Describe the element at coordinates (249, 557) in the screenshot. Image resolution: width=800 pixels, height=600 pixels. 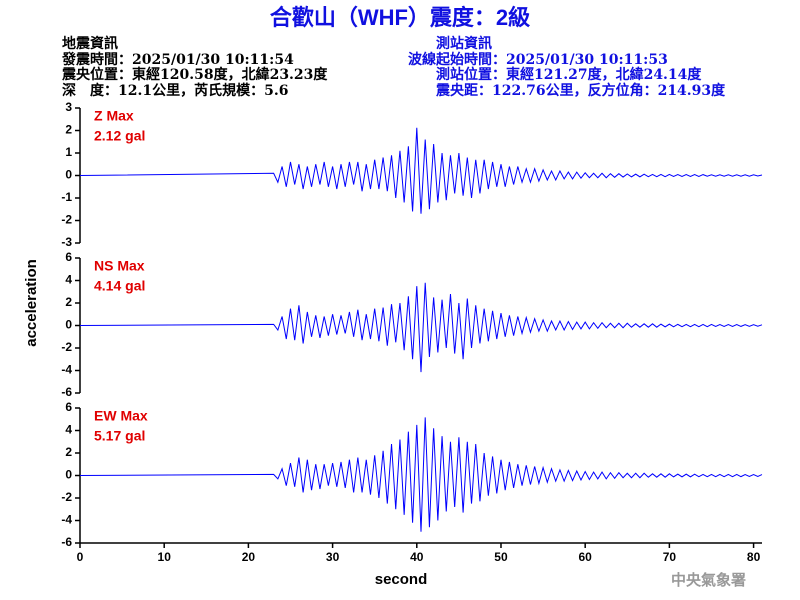
I see `x-tick-label: 20` at that location.